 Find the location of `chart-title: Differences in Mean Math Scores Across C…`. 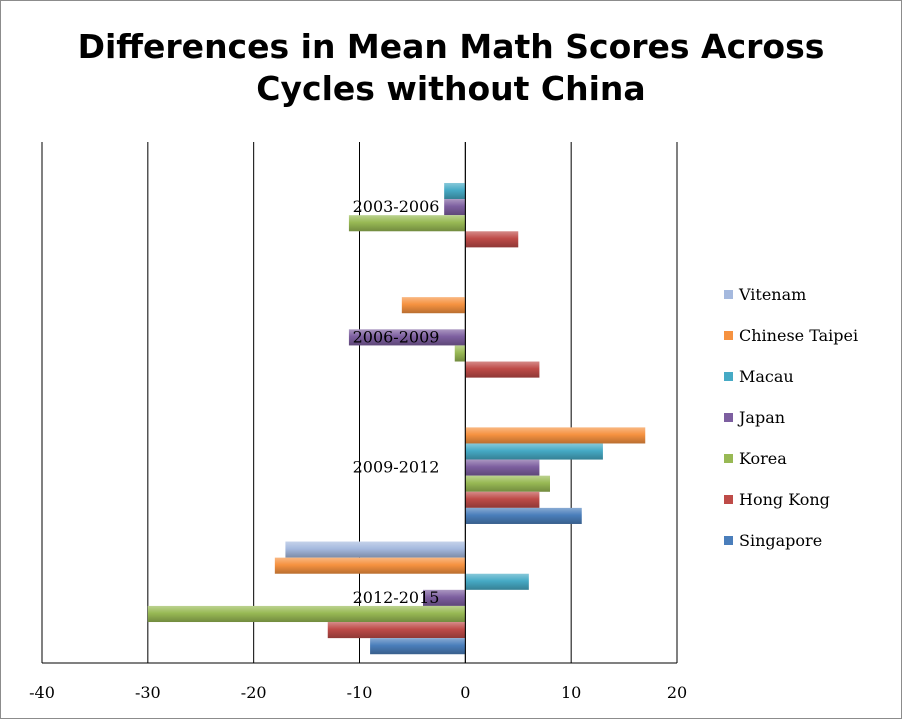

chart-title: Differences in Mean Math Scores Across C… is located at coordinates (451, 68).